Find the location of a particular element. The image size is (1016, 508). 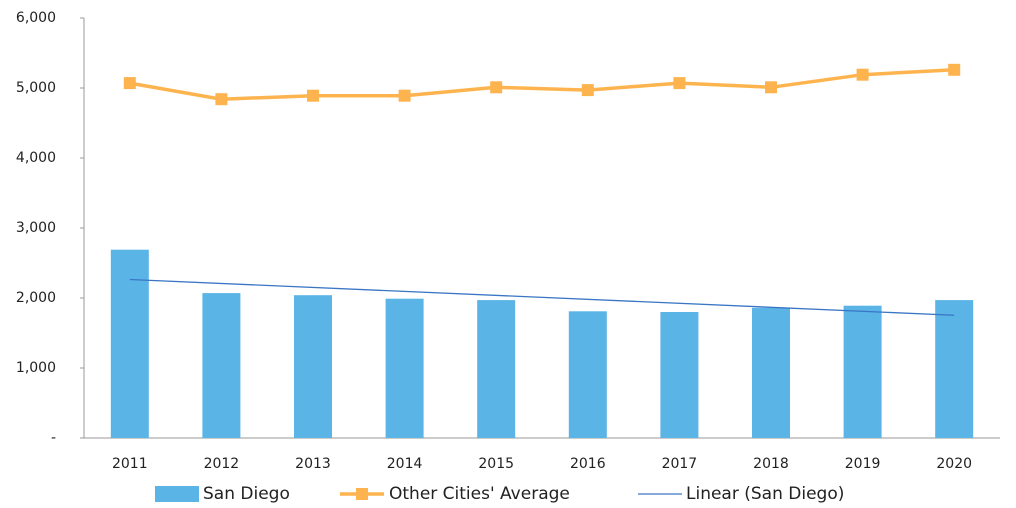

x-tick-label: 2016 is located at coordinates (588, 464).